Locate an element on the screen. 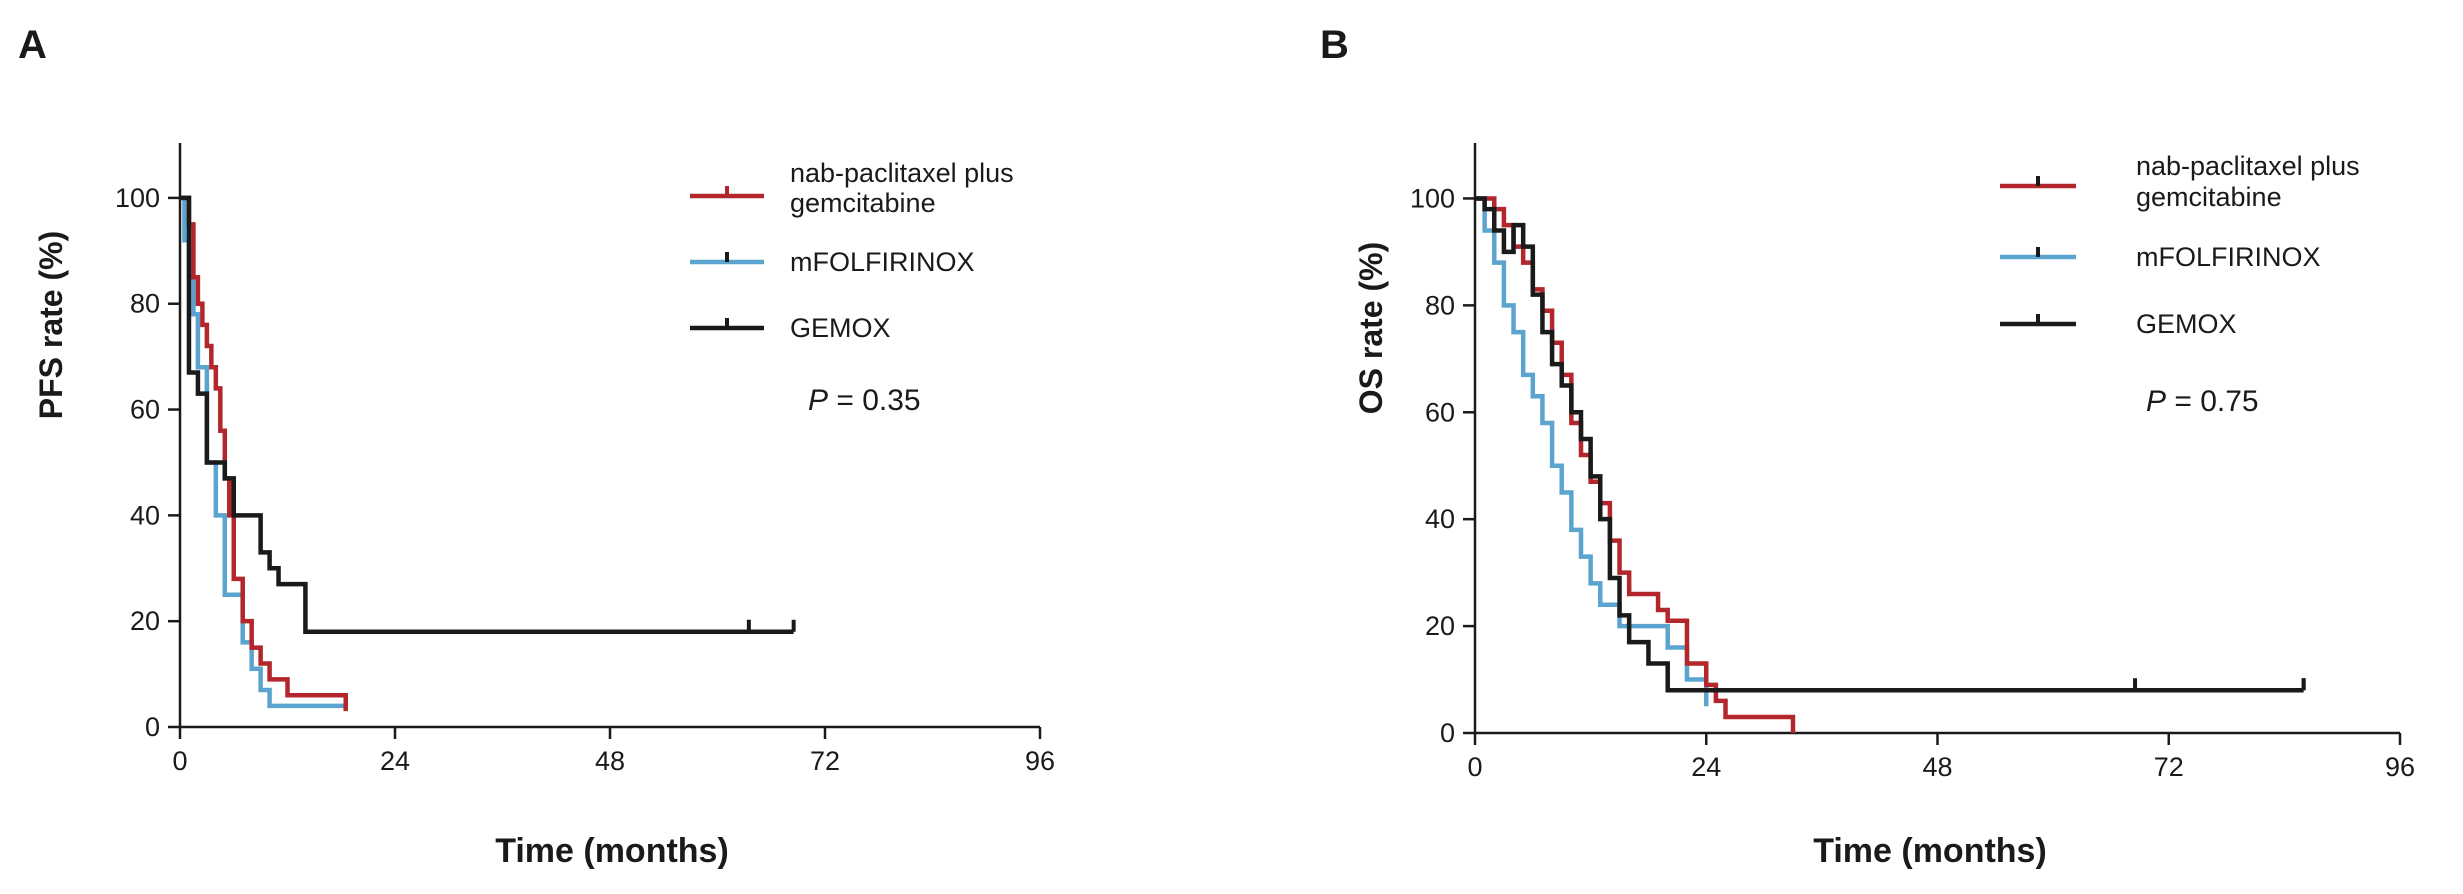  y-tick-label-b-60: 60 is located at coordinates (1440, 412).